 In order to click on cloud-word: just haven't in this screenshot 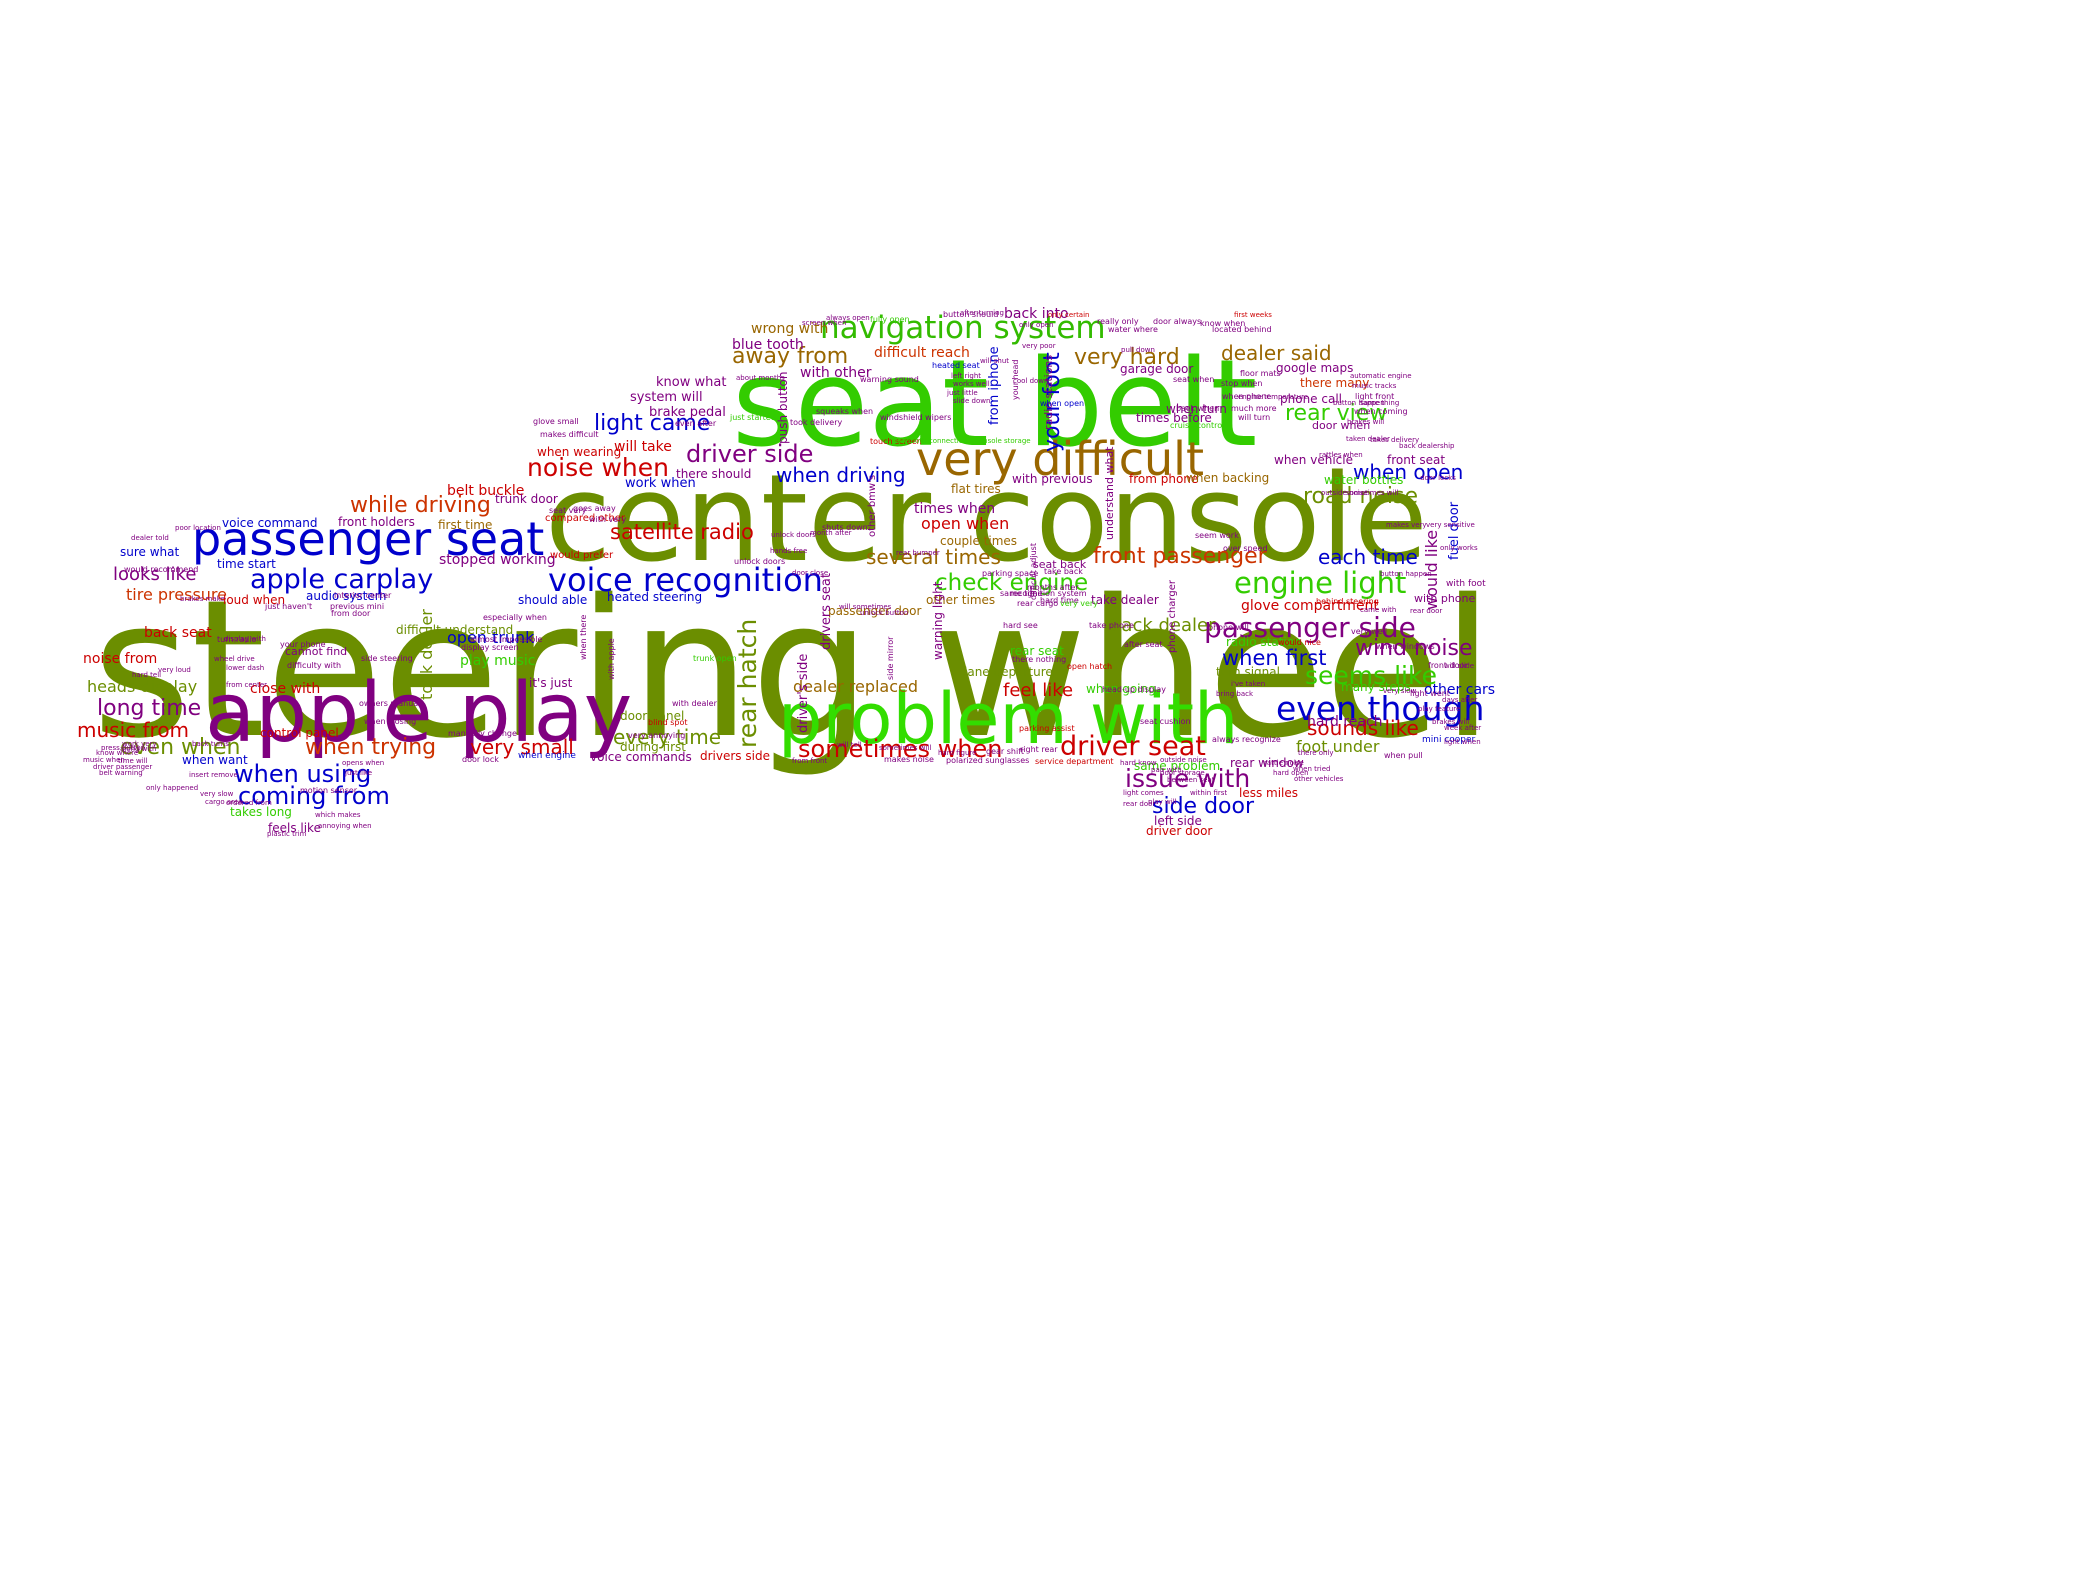, I will do `click(289, 606)`.